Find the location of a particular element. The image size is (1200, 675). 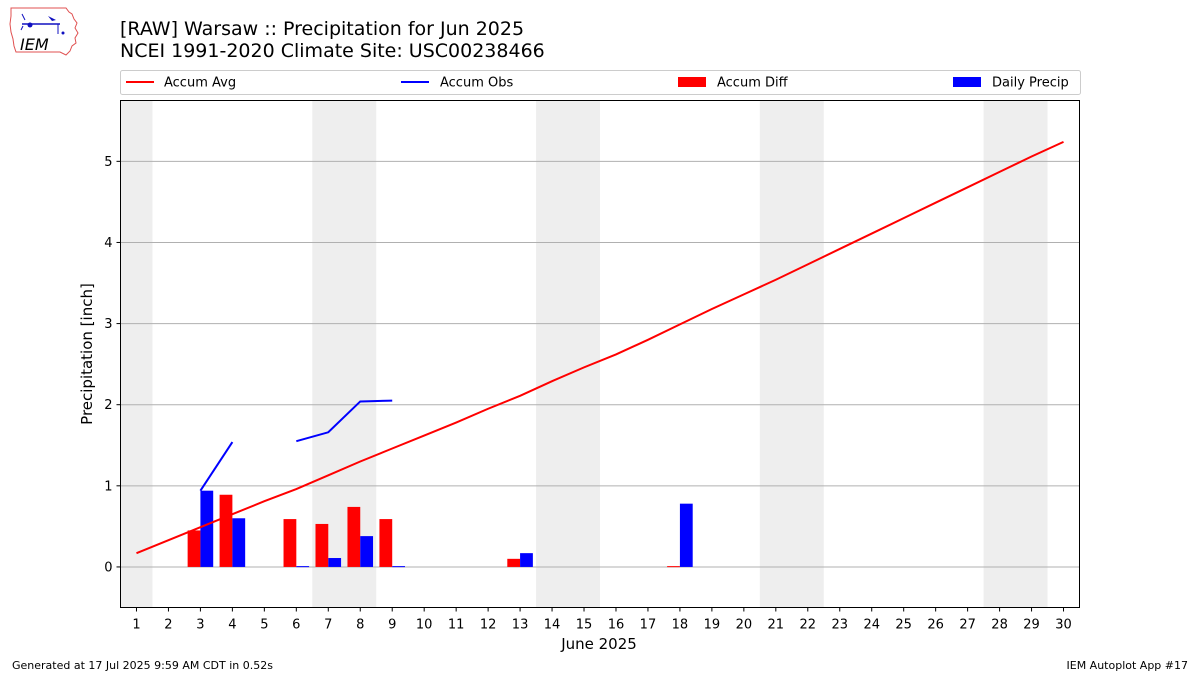

y-tick-label: 3 is located at coordinates (108, 324).